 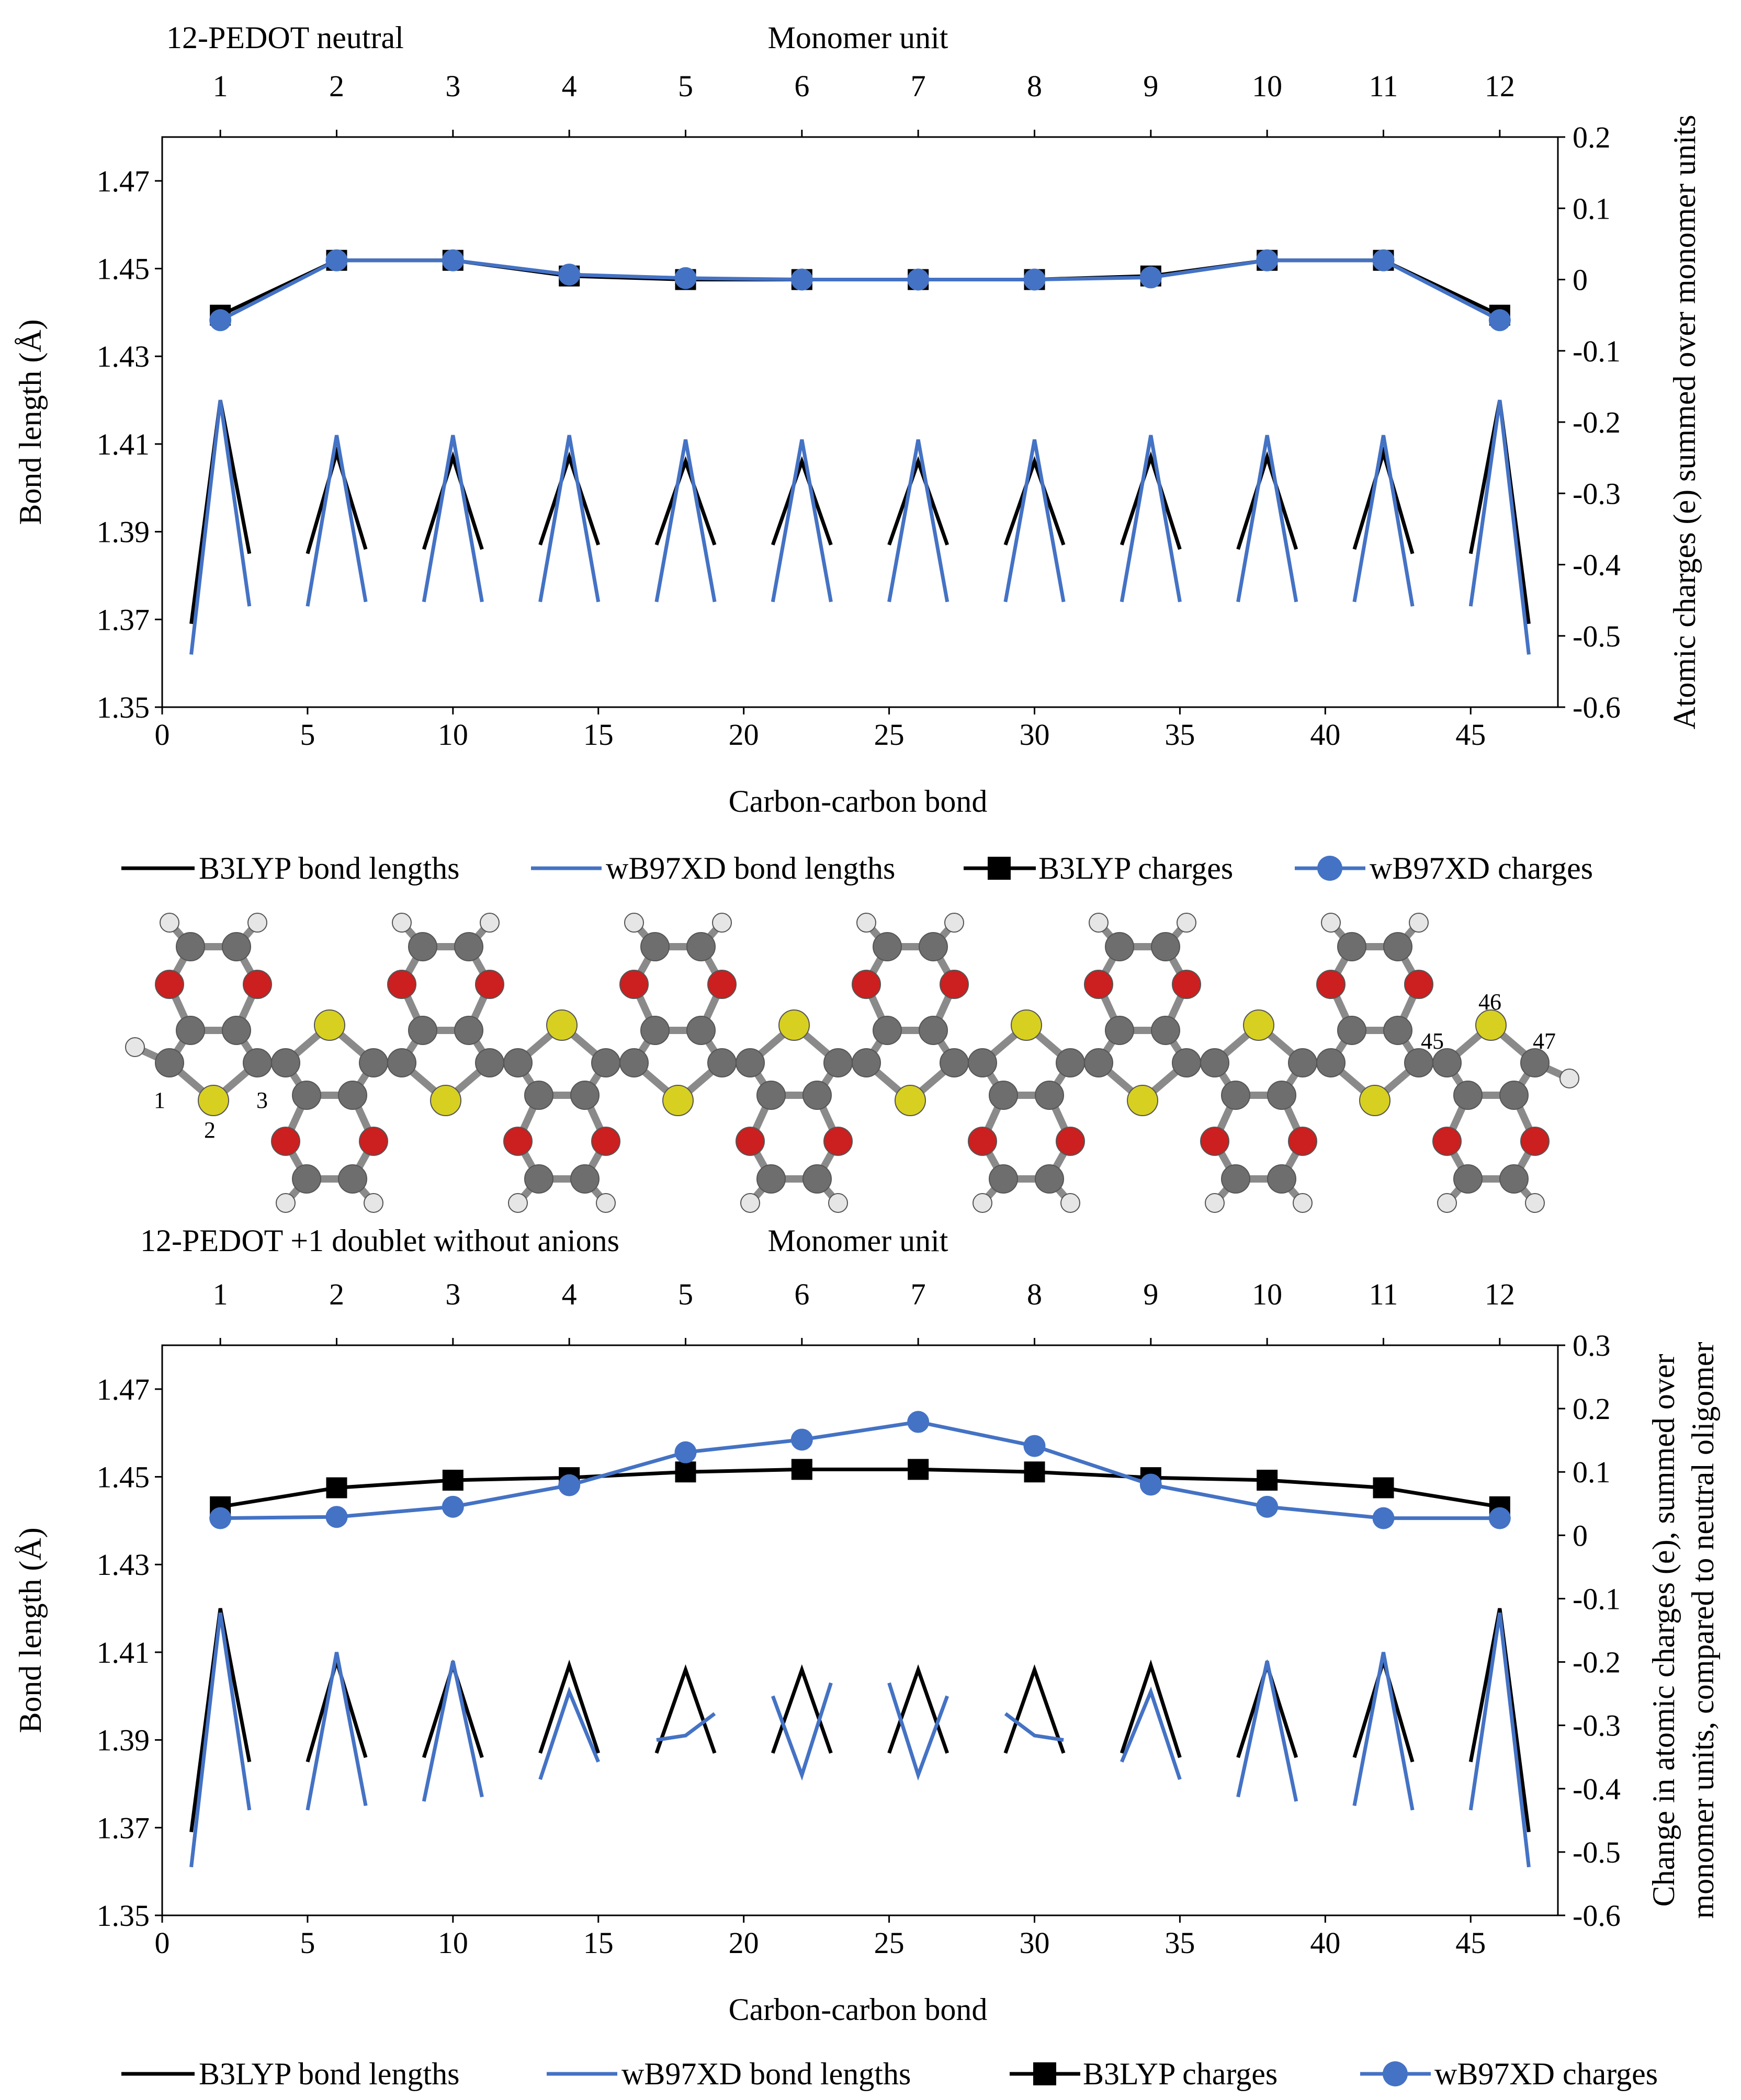 What do you see at coordinates (802, 86) in the screenshot?
I see `x2-tick-label: 6` at bounding box center [802, 86].